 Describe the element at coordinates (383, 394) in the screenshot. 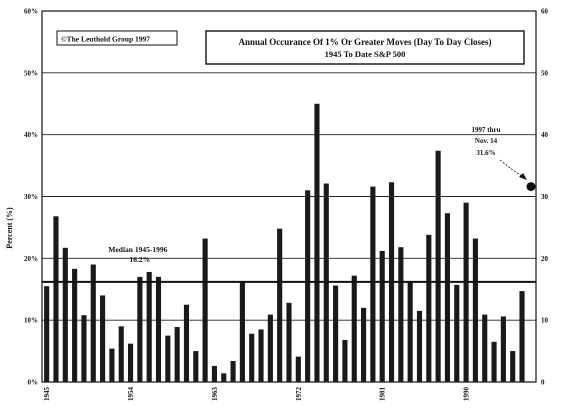

I see `x-tick-label: 1981` at that location.